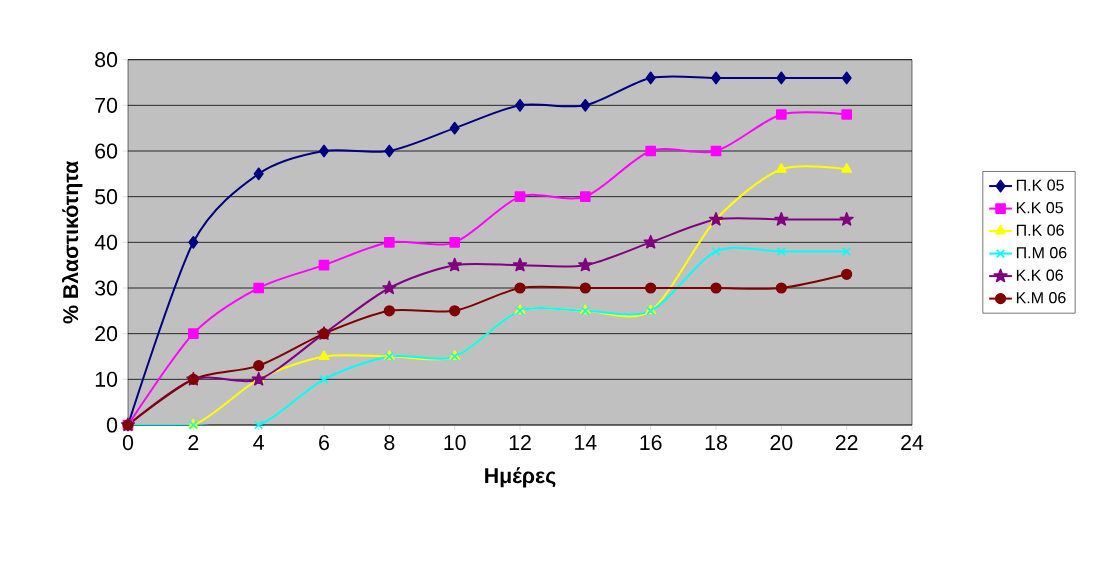  Describe the element at coordinates (258, 442) in the screenshot. I see `x-tick-label: 4` at that location.